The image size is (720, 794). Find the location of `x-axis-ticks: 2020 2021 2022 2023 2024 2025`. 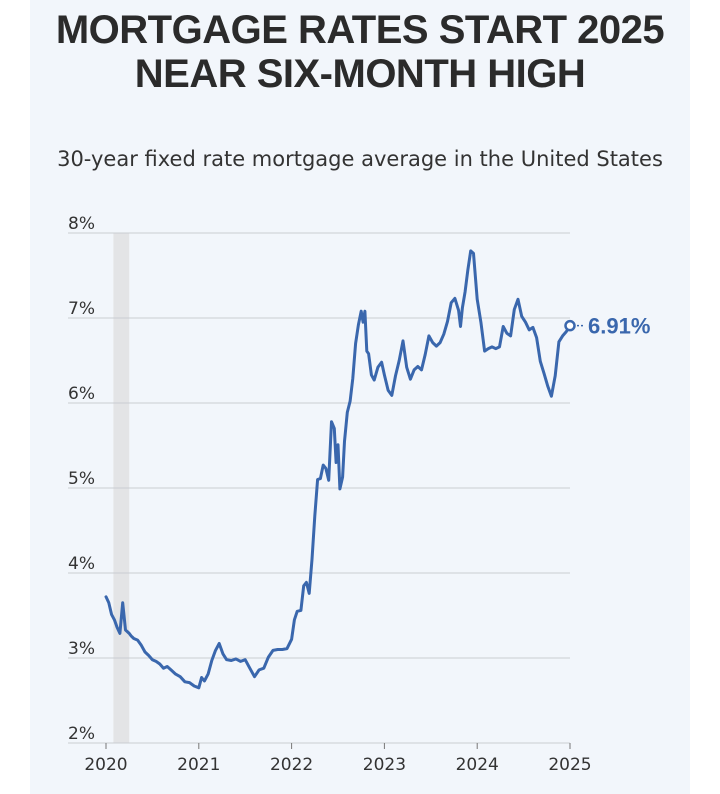

x-axis-ticks: 2020 2021 2022 2023 2024 2025 is located at coordinates (338, 759).